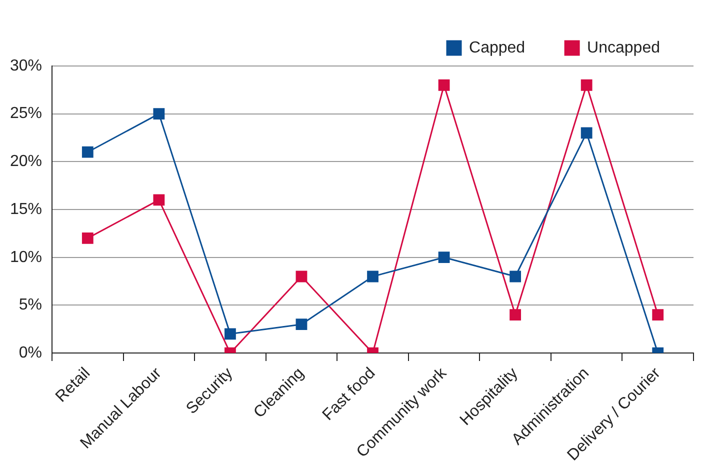 The height and width of the screenshot is (468, 702). Describe the element at coordinates (26, 209) in the screenshot. I see `y-tick-label: 15%` at that location.